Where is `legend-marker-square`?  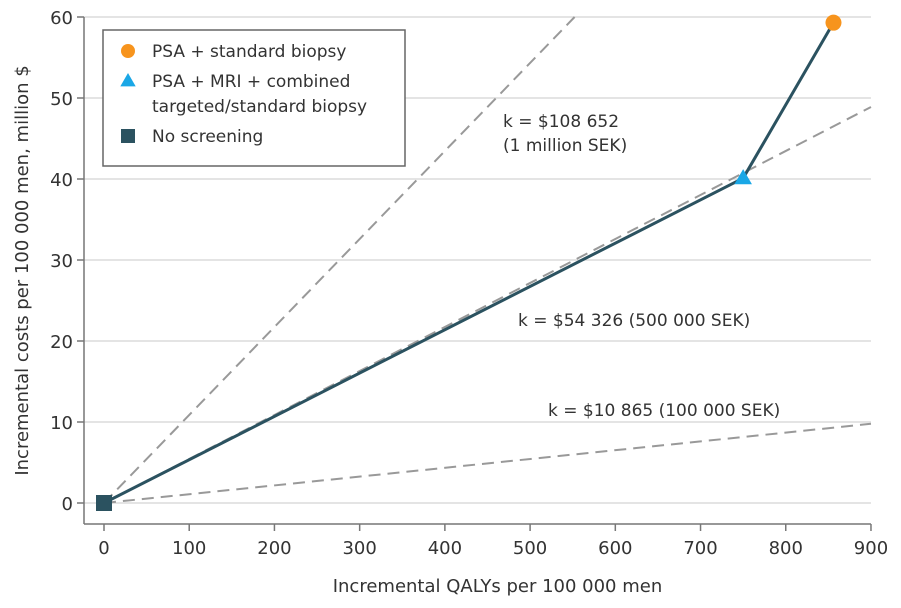 legend-marker-square is located at coordinates (128, 136).